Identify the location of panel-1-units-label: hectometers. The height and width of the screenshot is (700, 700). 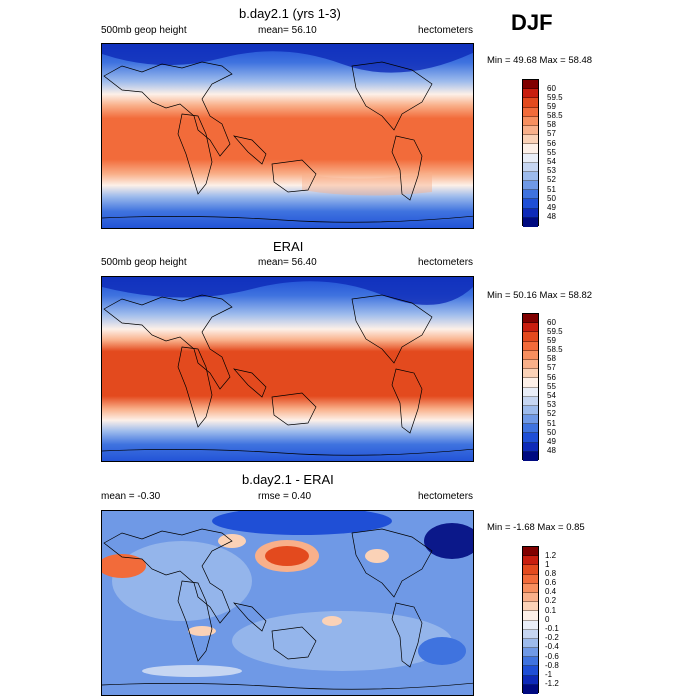
(446, 30).